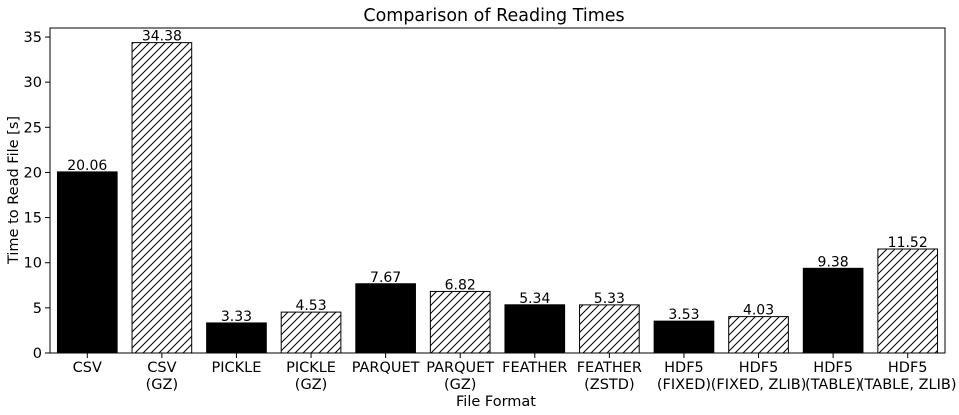 Image resolution: width=959 pixels, height=415 pixels. I want to click on x-tick-label: (FIXED), so click(684, 385).